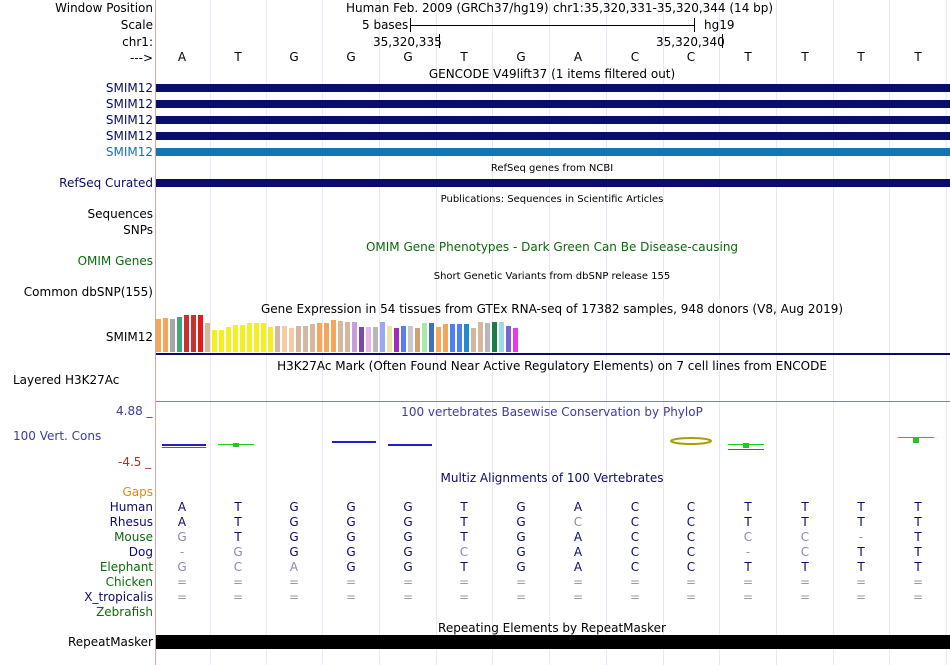  Describe the element at coordinates (553, 642) in the screenshot. I see `repeatmasker-element` at that location.